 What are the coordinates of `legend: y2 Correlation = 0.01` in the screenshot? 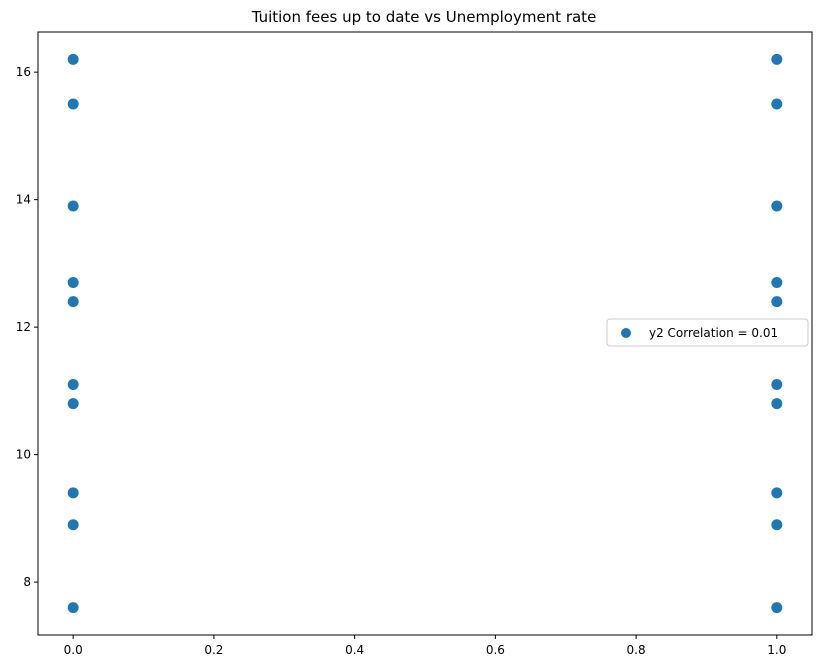 It's located at (707, 332).